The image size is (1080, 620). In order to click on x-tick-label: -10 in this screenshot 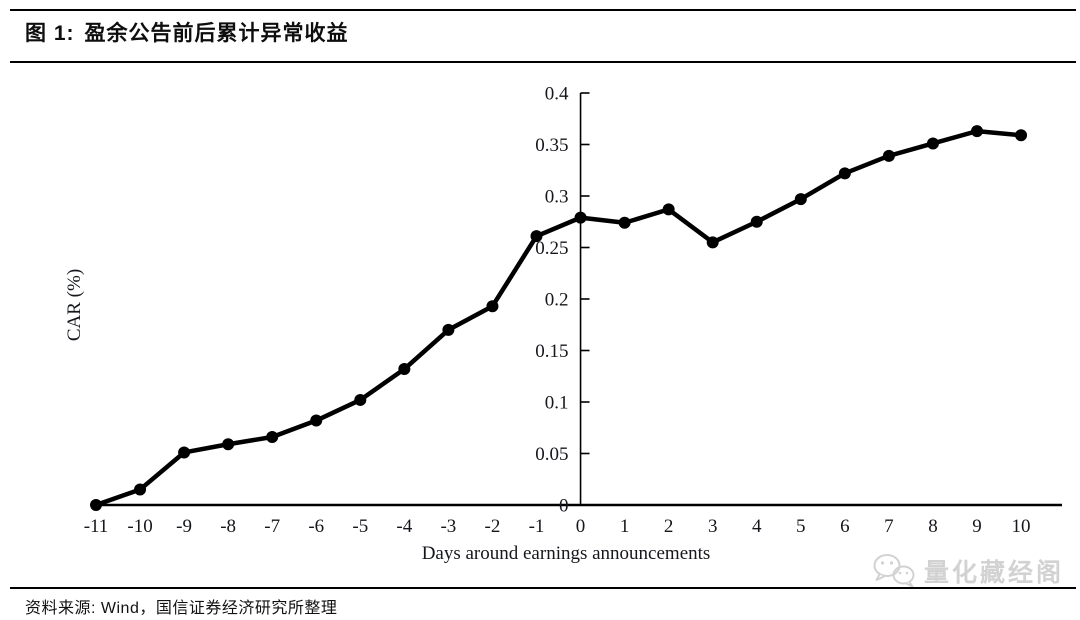, I will do `click(139, 526)`.